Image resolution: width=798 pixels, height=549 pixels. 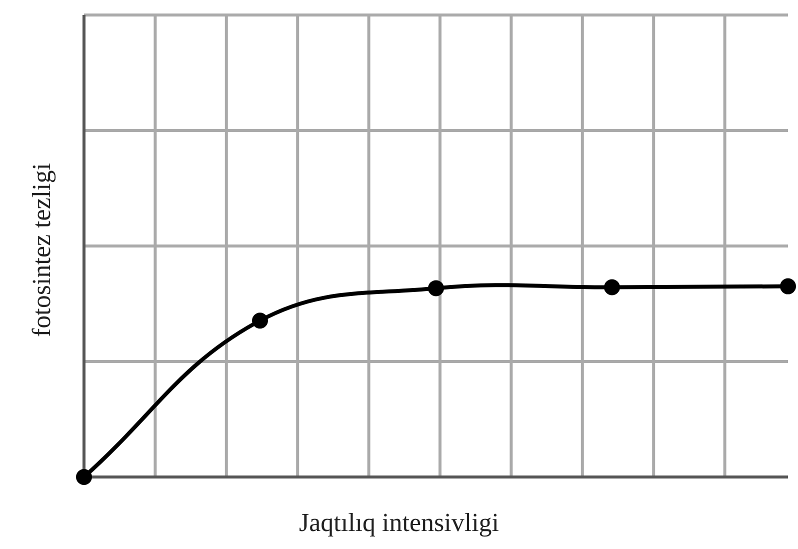 What do you see at coordinates (42, 250) in the screenshot?
I see `y-axis-title: fotosintez tezligi` at bounding box center [42, 250].